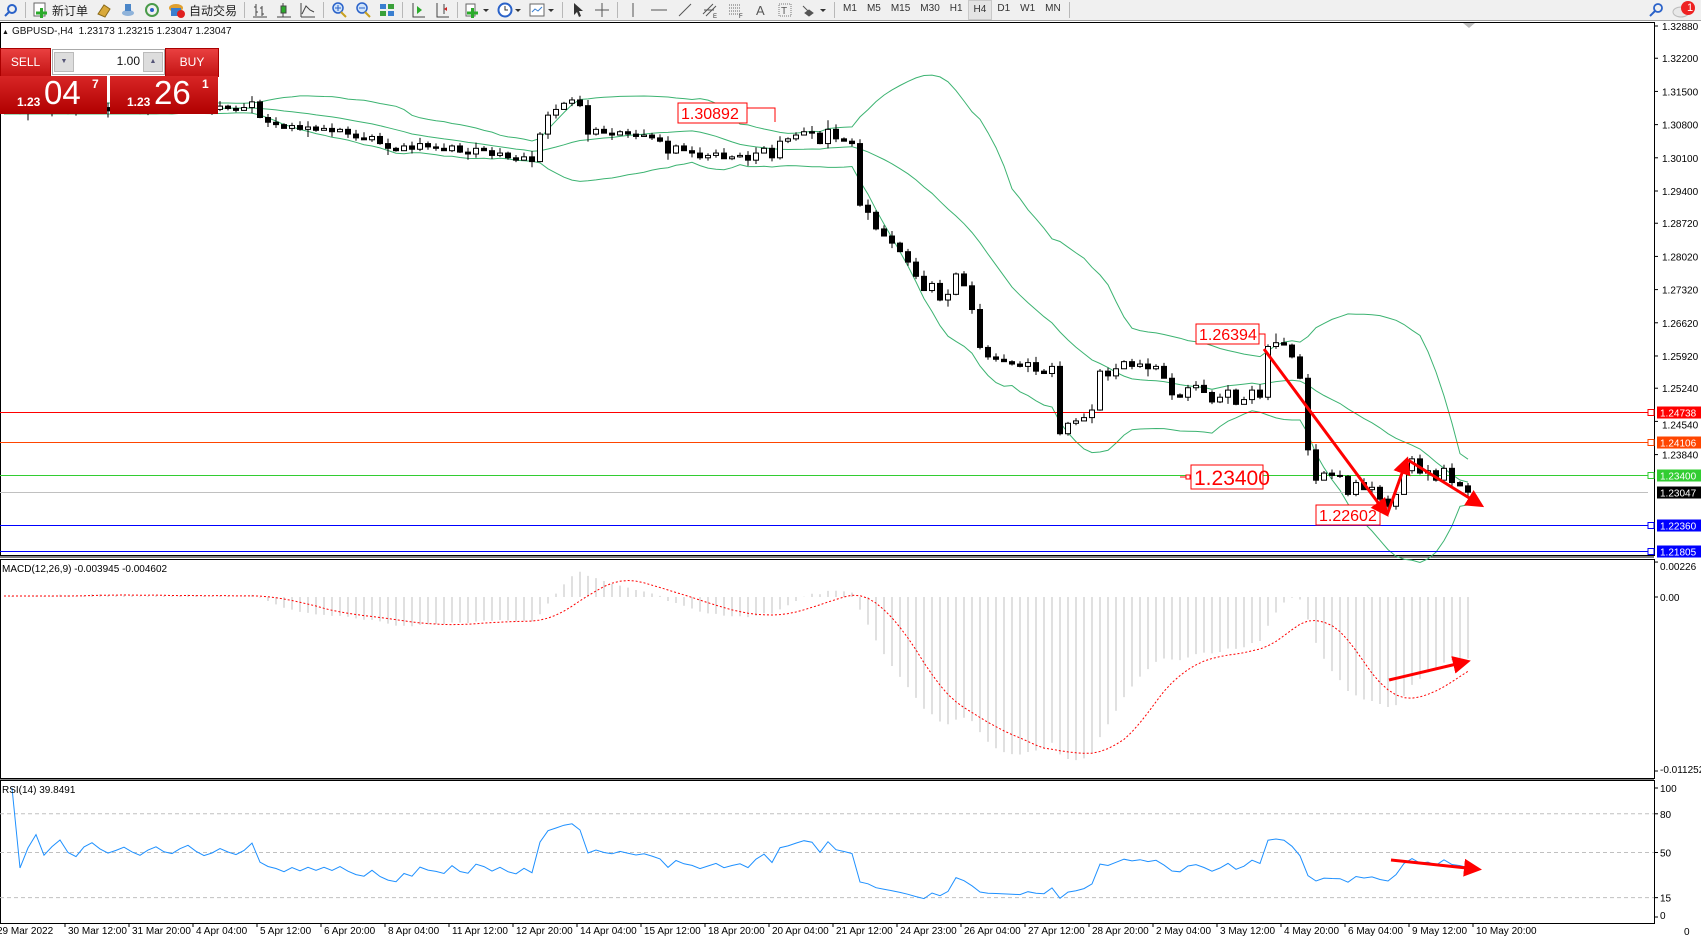  I want to click on rsi-divergence-arrow, so click(1436, 867).